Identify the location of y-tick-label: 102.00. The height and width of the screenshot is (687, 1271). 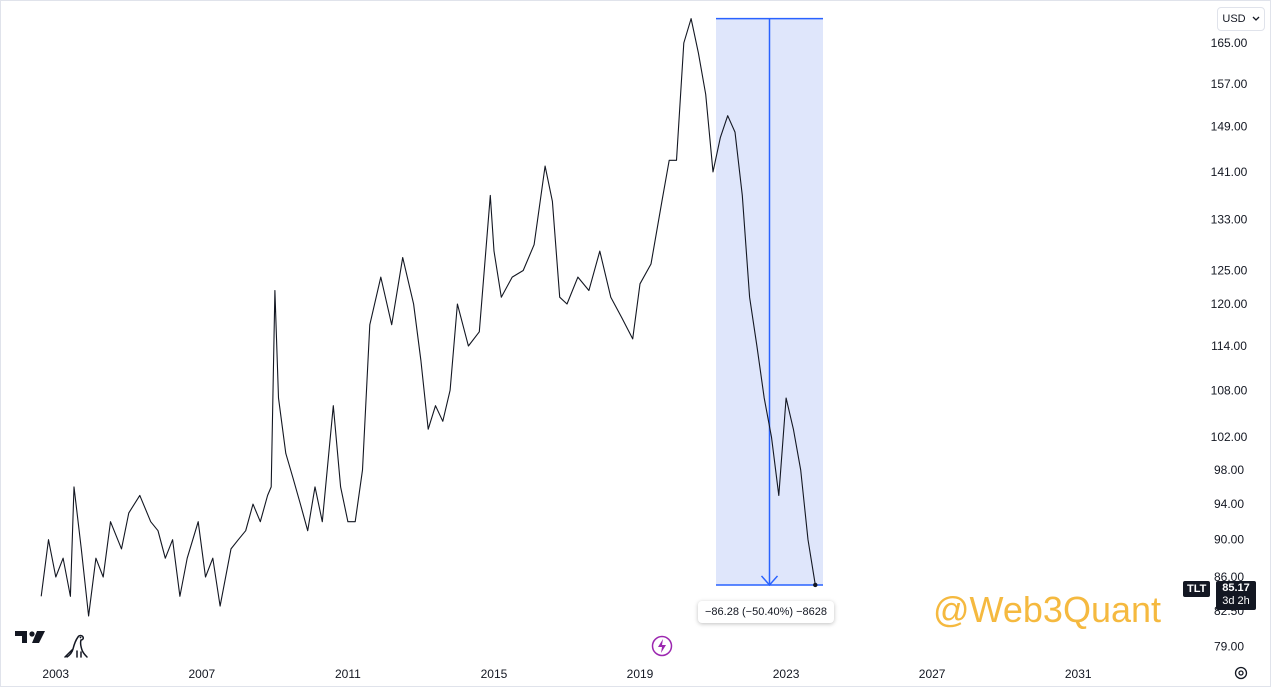
(1229, 437).